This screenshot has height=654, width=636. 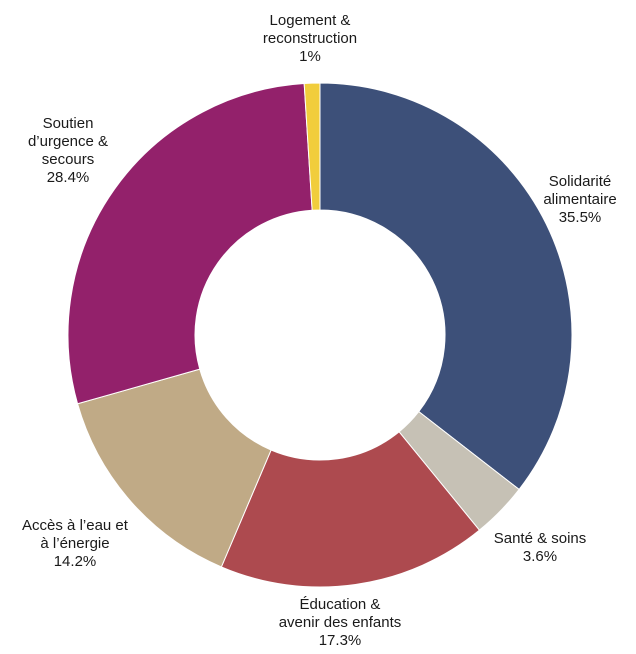 What do you see at coordinates (75, 561) in the screenshot?
I see `slice-value-label: 14.2%` at bounding box center [75, 561].